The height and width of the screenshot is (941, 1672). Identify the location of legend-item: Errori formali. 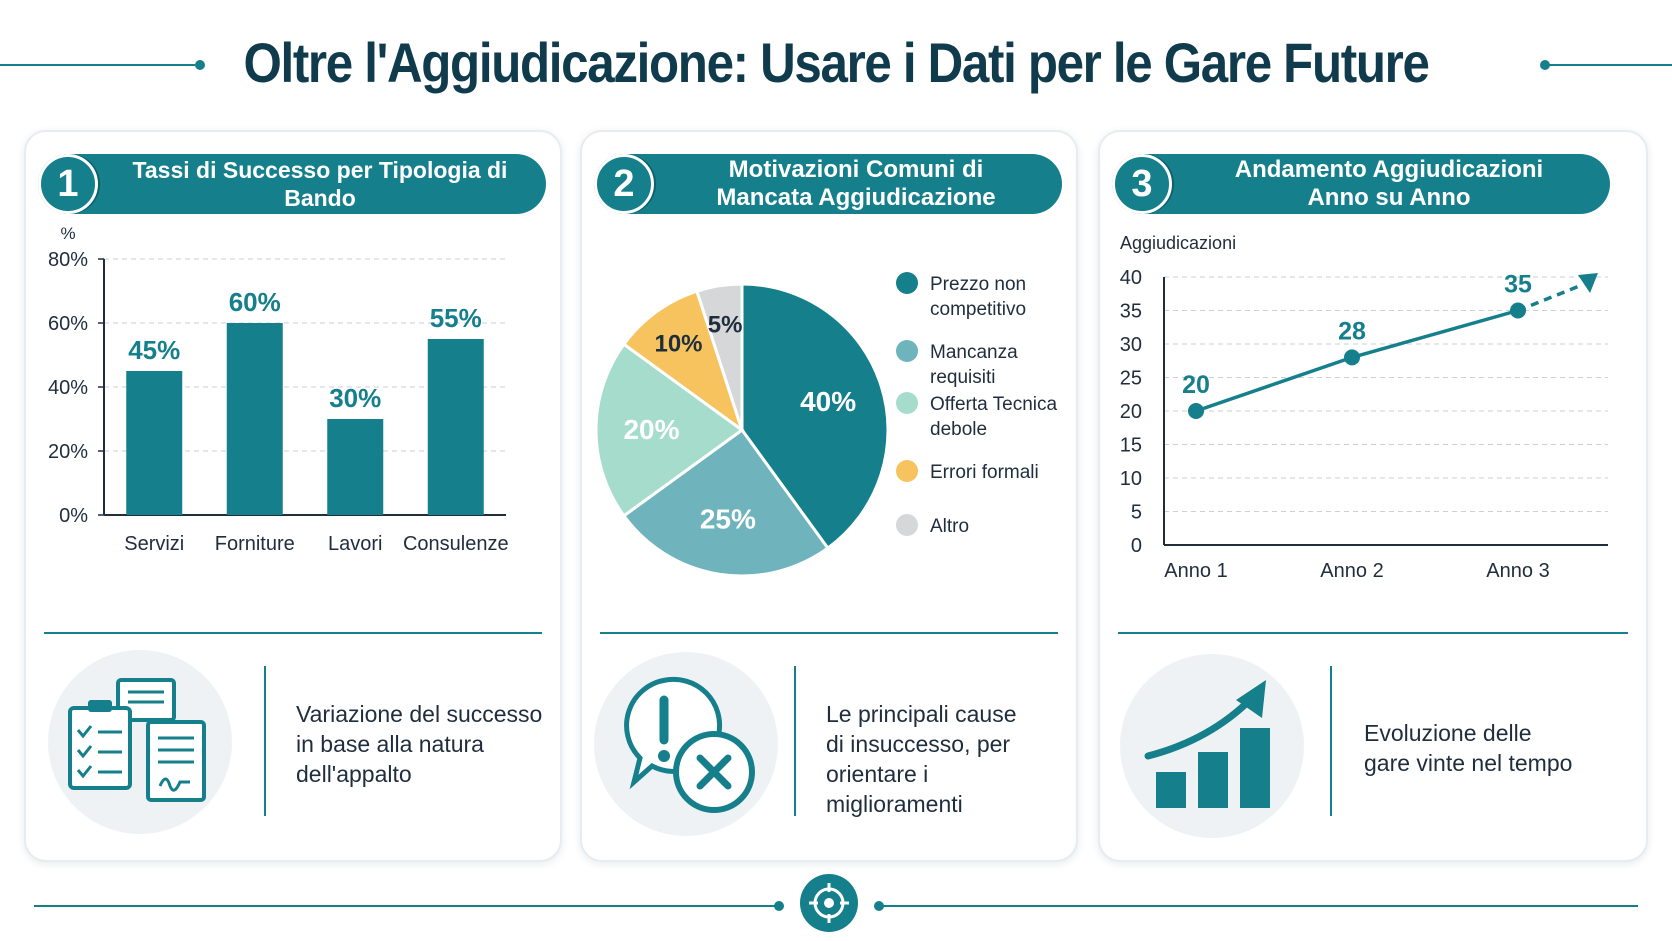
(991, 472).